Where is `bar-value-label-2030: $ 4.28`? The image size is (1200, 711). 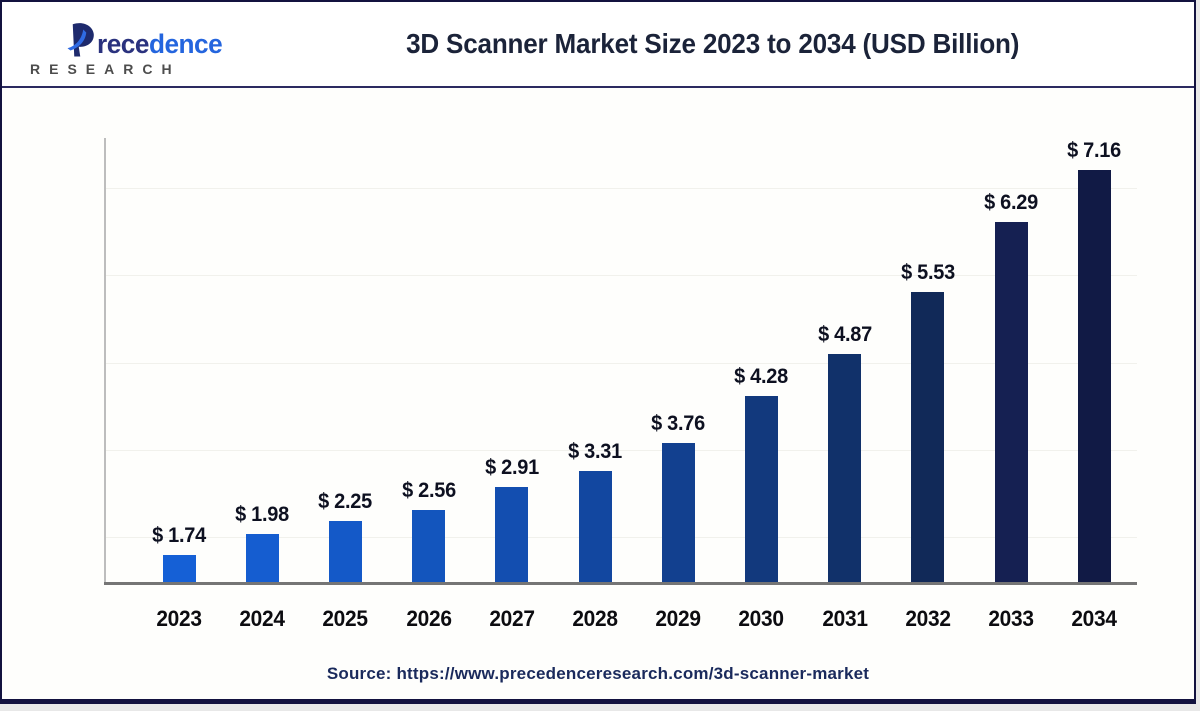
bar-value-label-2030: $ 4.28 is located at coordinates (761, 376).